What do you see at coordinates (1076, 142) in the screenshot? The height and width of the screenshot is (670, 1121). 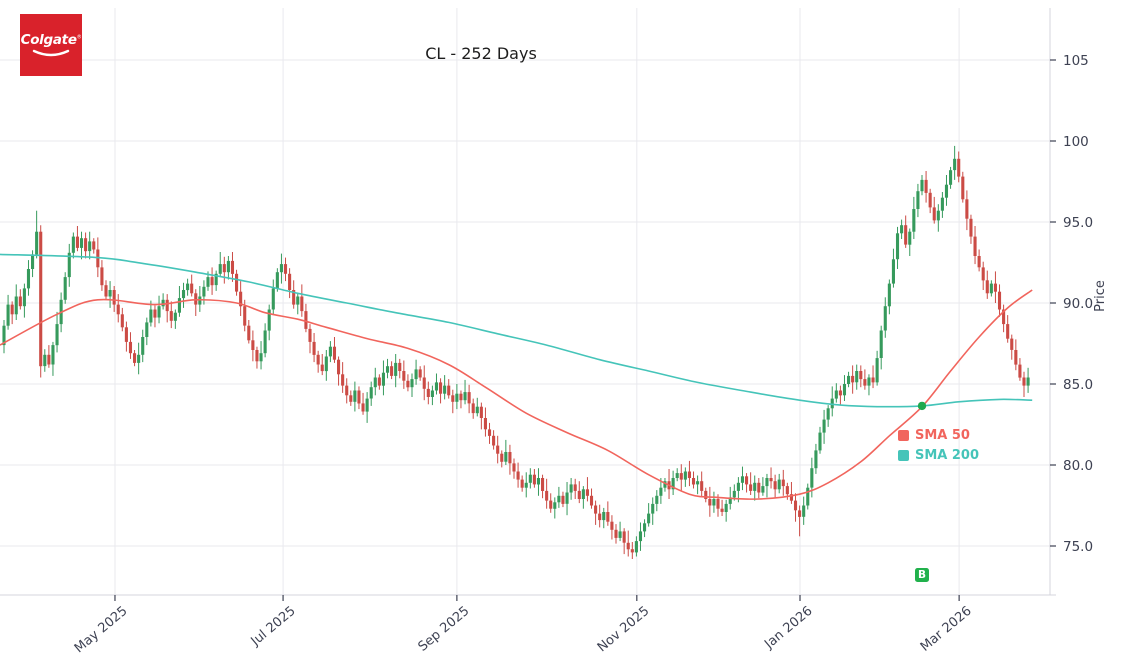 I see `y-tick-label: 100` at bounding box center [1076, 142].